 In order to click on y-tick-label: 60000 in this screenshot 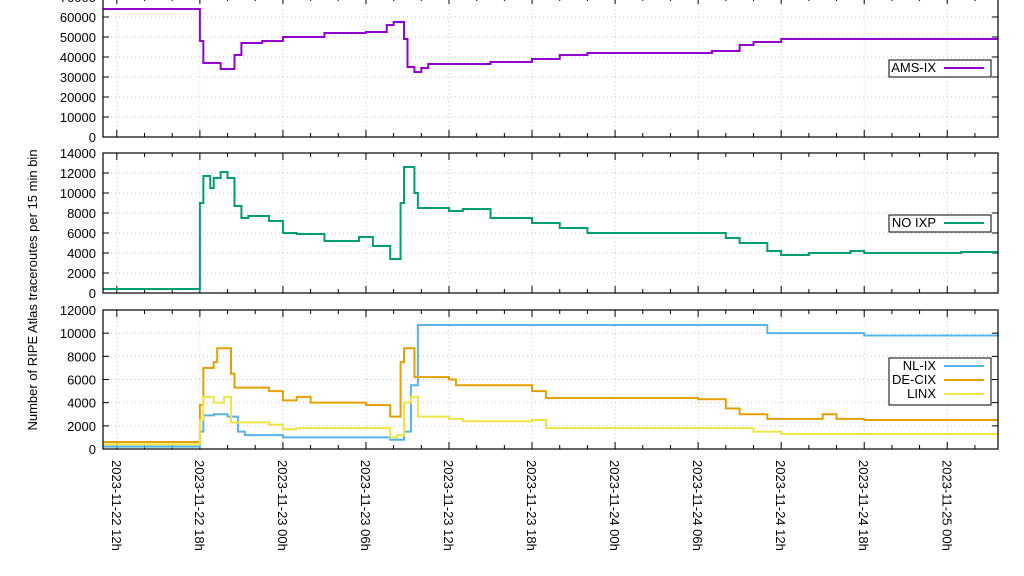, I will do `click(78, 17)`.